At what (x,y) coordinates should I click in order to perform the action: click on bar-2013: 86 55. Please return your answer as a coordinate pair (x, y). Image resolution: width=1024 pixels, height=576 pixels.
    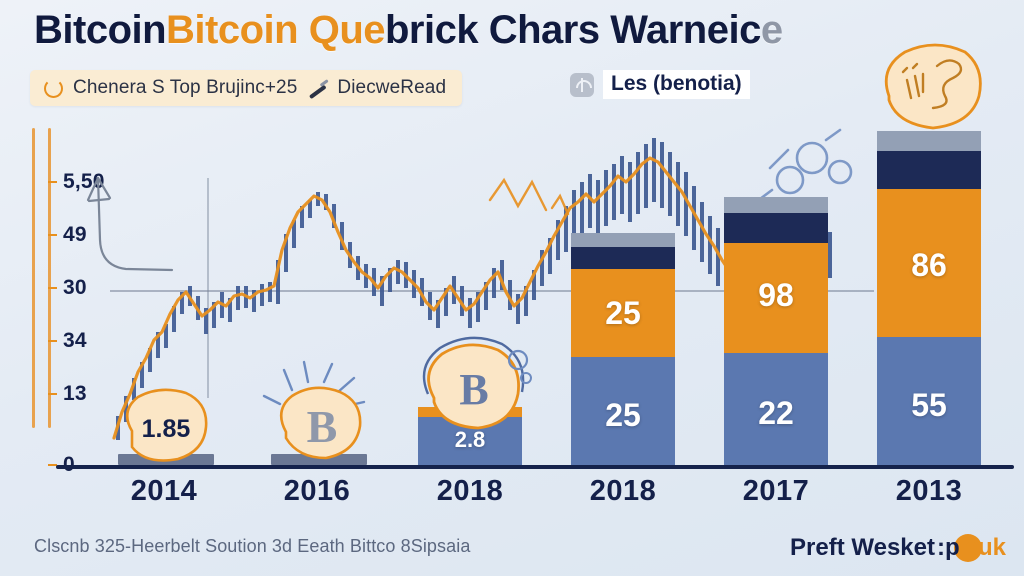
    Looking at the image, I should click on (929, 298).